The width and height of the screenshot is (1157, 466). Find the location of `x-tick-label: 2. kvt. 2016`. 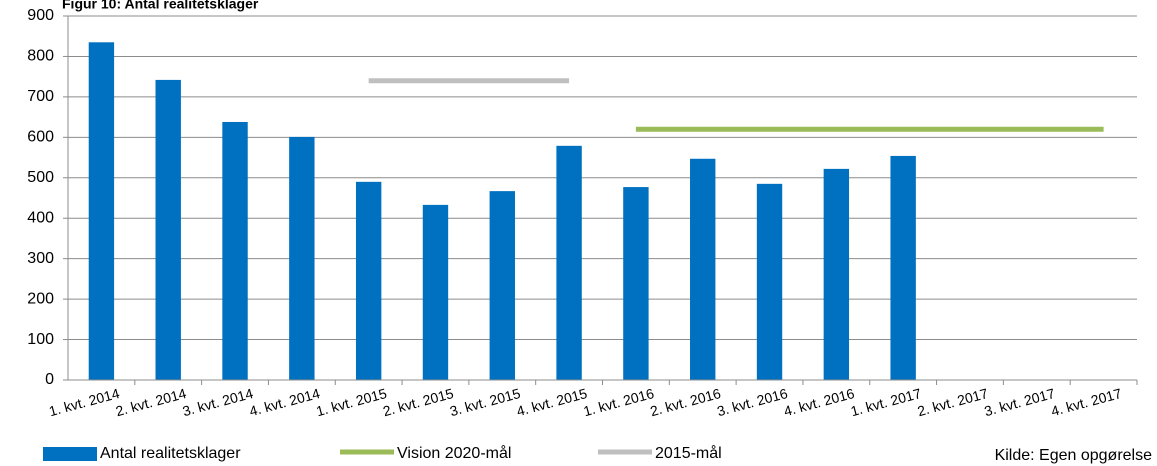

x-tick-label: 2. kvt. 2016 is located at coordinates (685, 402).